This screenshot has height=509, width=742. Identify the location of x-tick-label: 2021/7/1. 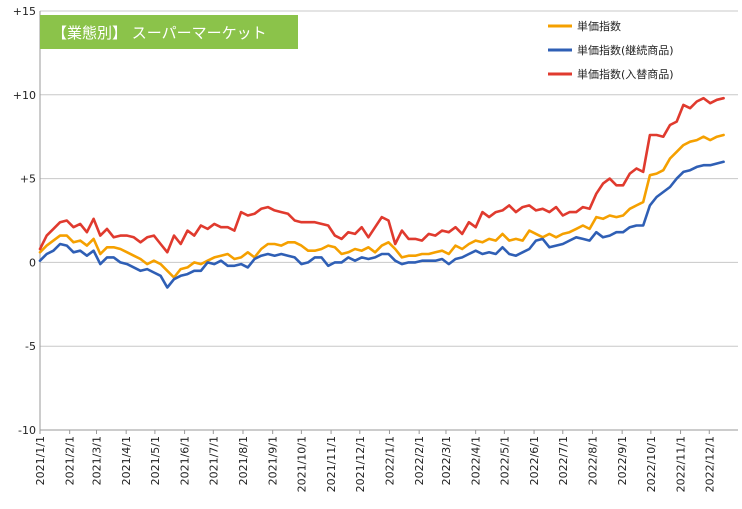
(213, 460).